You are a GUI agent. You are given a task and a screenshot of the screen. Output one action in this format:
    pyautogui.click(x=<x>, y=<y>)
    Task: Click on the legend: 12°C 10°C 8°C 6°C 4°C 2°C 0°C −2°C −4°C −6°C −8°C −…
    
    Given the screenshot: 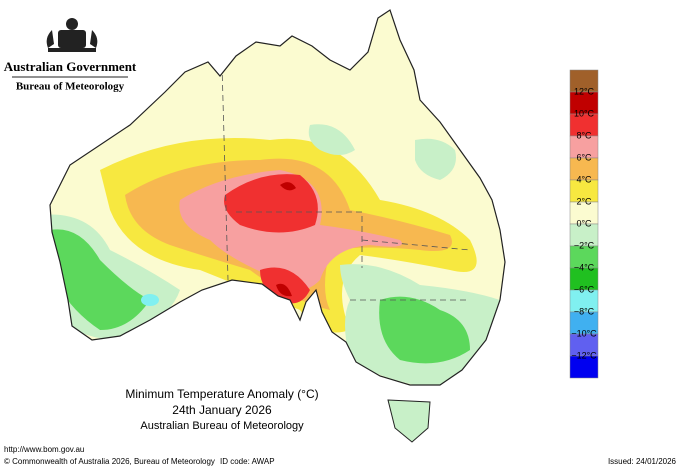 What is the action you would take?
    pyautogui.click(x=584, y=224)
    